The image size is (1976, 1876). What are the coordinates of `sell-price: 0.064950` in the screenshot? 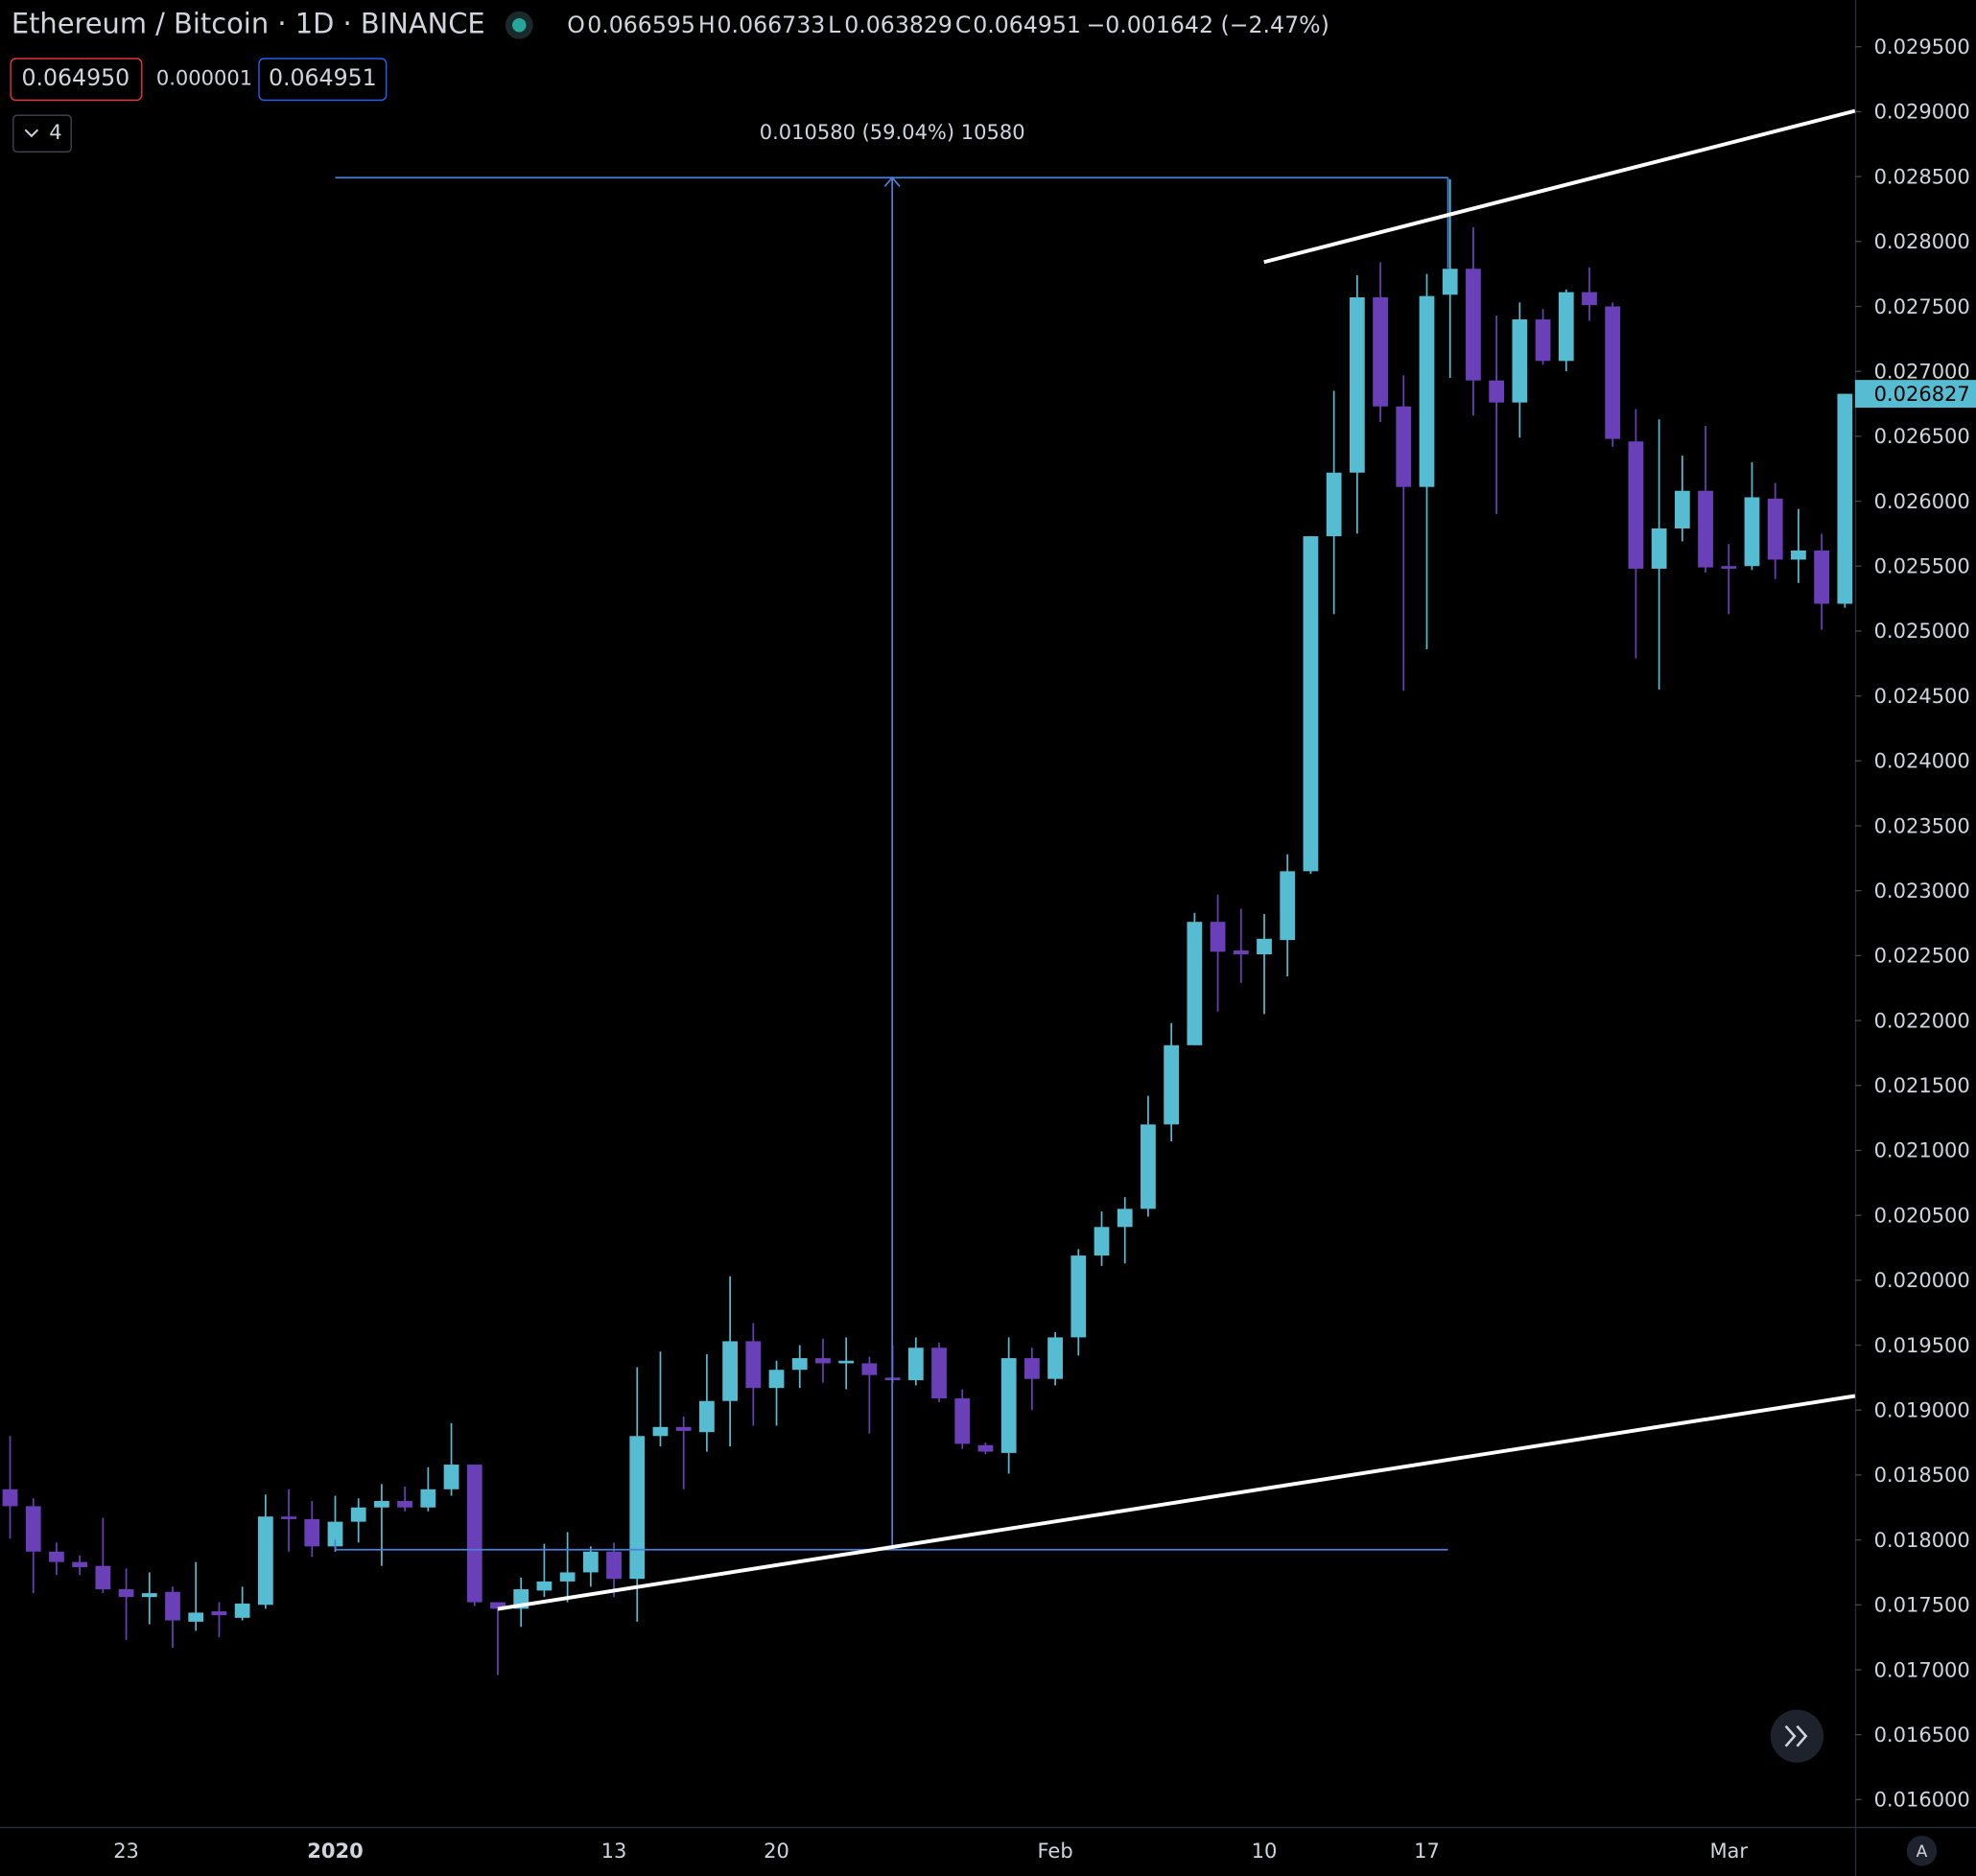 It's located at (75, 77).